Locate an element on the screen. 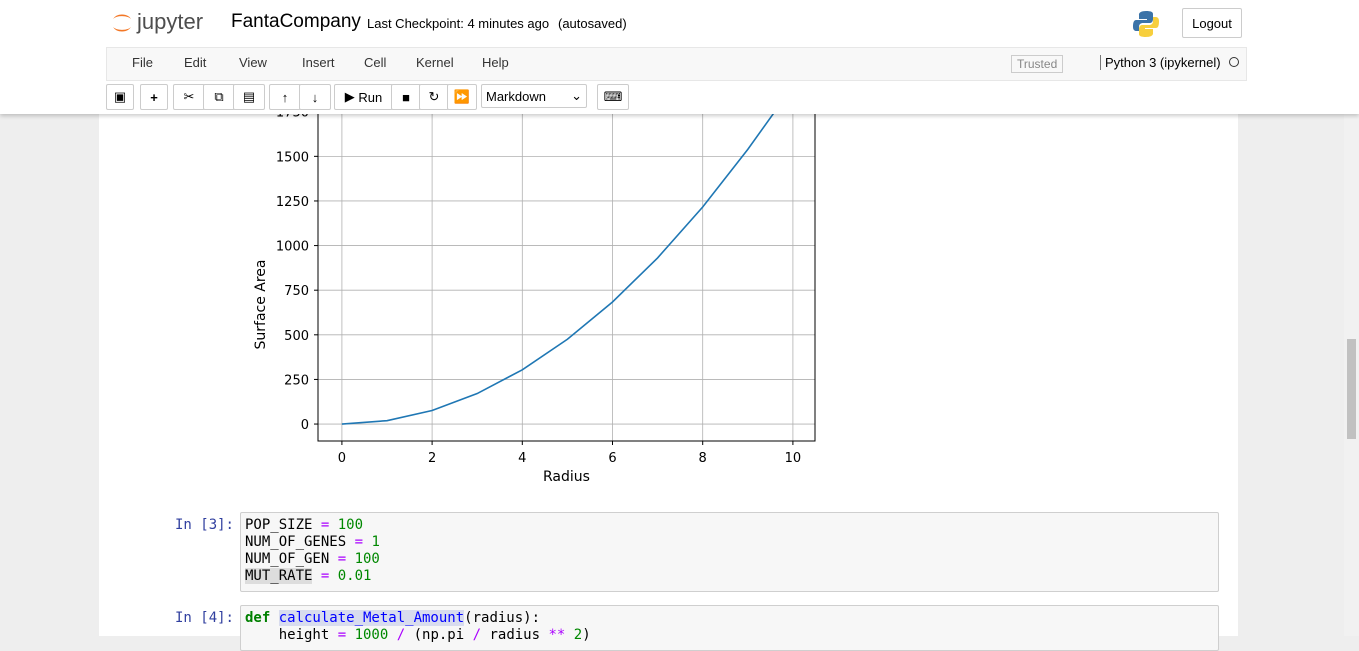 Image resolution: width=1359 pixels, height=651 pixels. checkpoint: Last Checkpoint: 4 minutes ago is located at coordinates (458, 23).